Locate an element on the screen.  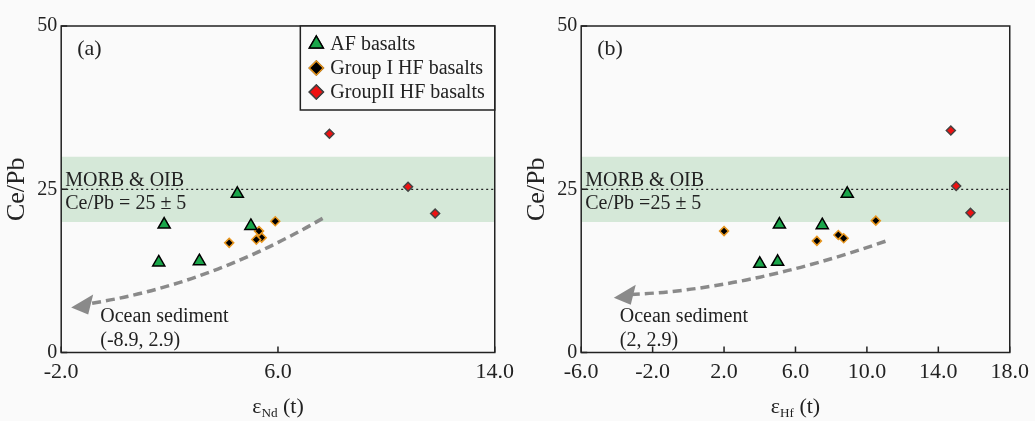
legend-label: AF basalts is located at coordinates (373, 43).